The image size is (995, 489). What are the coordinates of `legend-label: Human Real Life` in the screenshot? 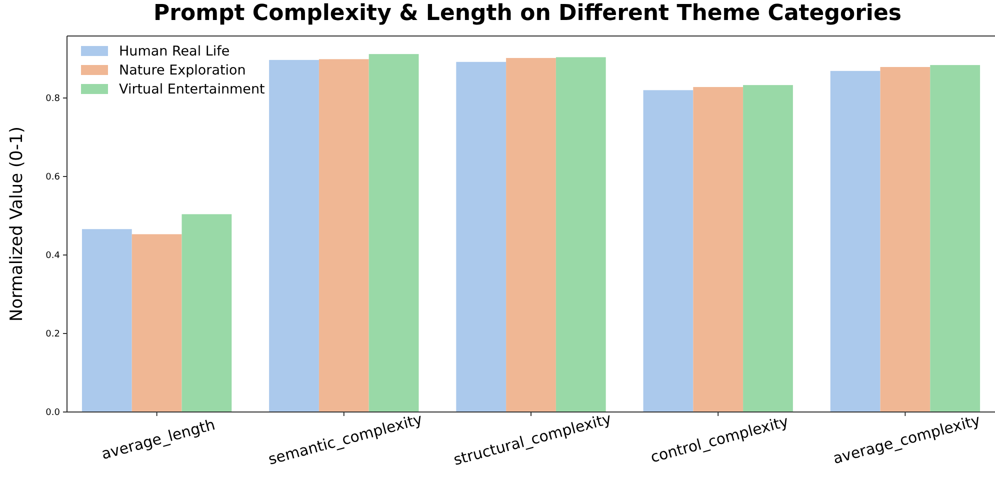 It's located at (174, 52).